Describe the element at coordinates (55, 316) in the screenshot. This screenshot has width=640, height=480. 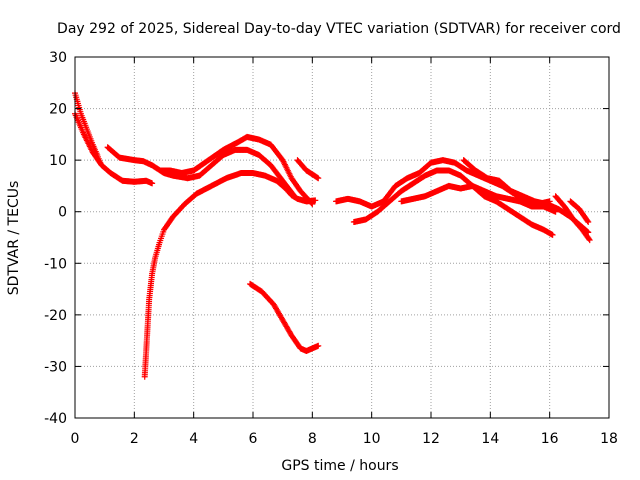
I see `y-tick-label: -20` at that location.